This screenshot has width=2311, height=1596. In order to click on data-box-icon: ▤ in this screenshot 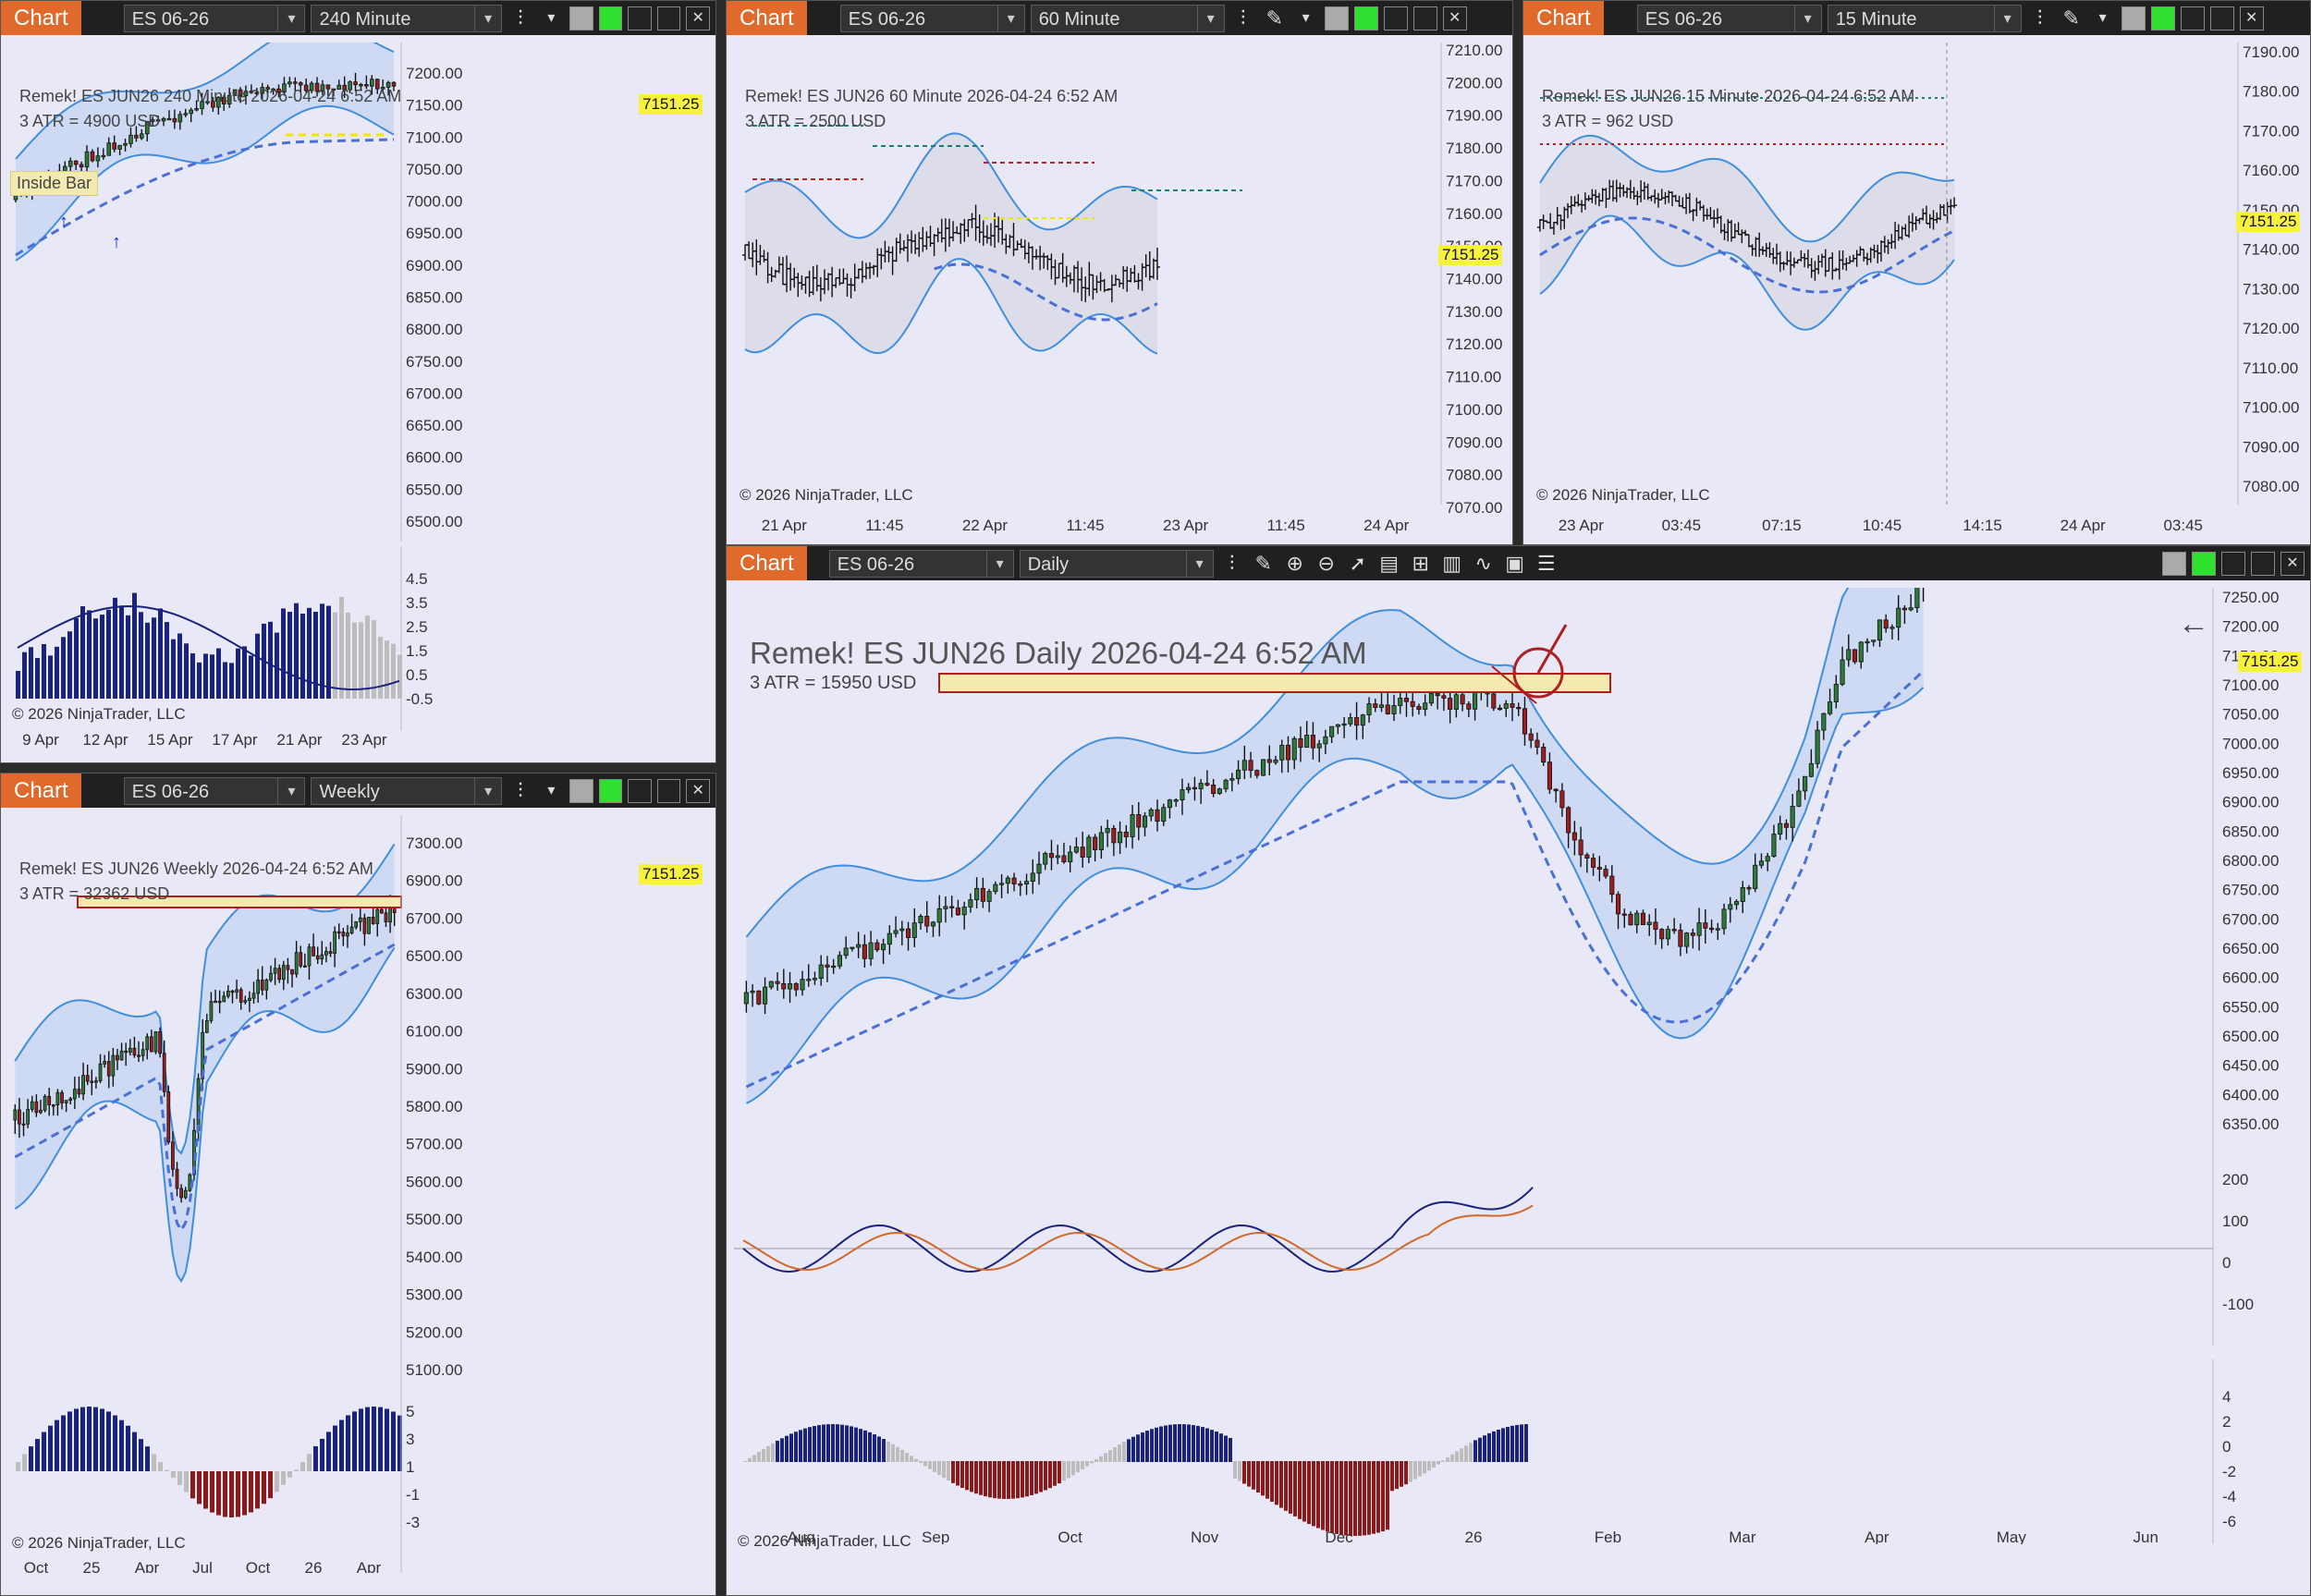, I will do `click(1389, 563)`.